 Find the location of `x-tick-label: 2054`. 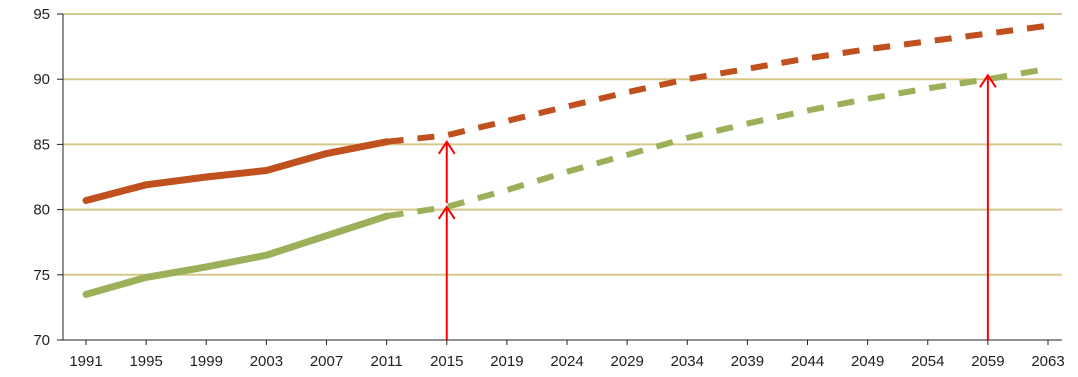

x-tick-label: 2054 is located at coordinates (927, 361).